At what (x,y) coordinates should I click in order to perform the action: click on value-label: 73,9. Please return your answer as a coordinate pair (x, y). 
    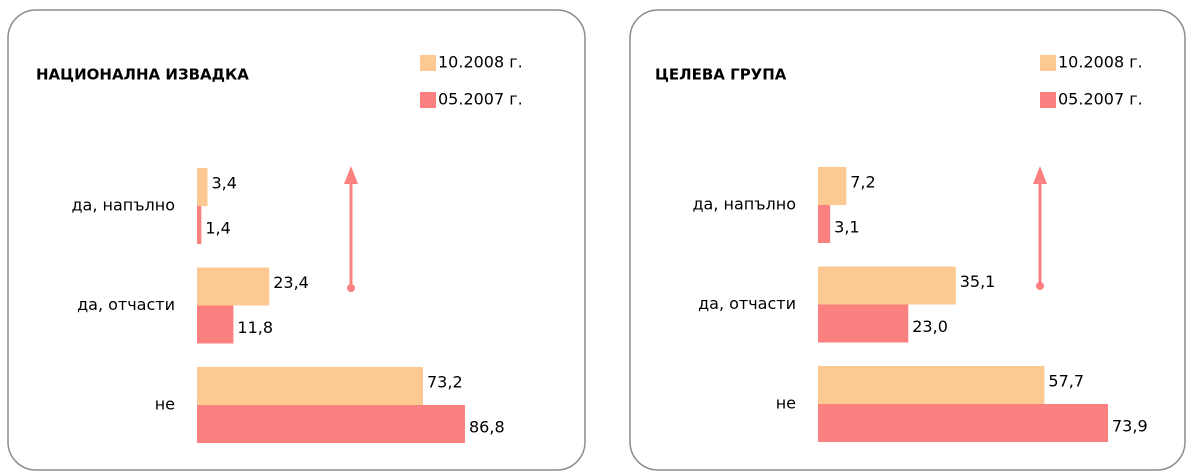
    Looking at the image, I should click on (1130, 426).